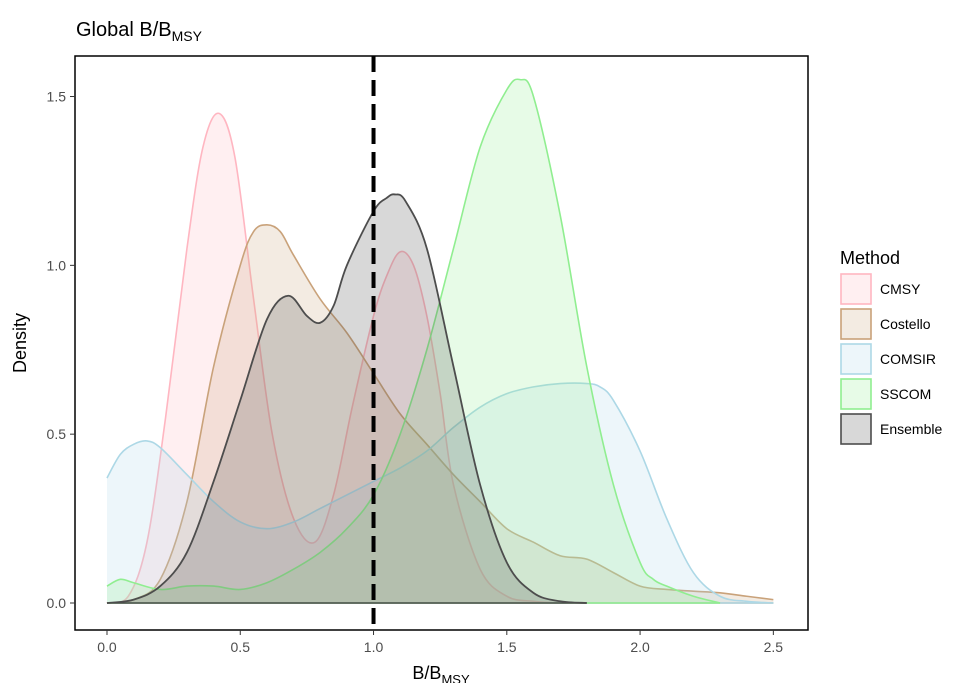  I want to click on x-tick-label: 0.0, so click(107, 647).